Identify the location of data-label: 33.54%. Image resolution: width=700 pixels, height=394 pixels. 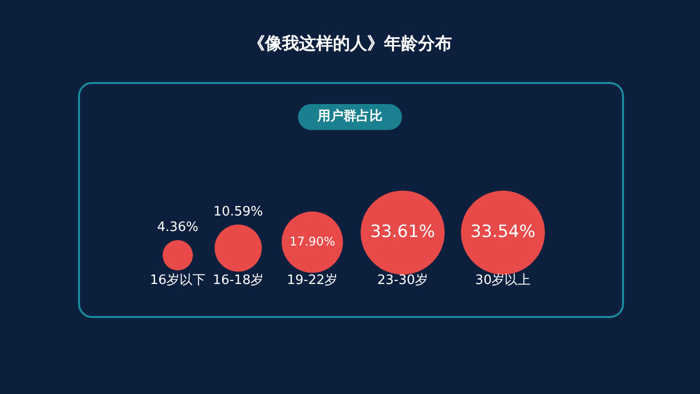
(503, 232).